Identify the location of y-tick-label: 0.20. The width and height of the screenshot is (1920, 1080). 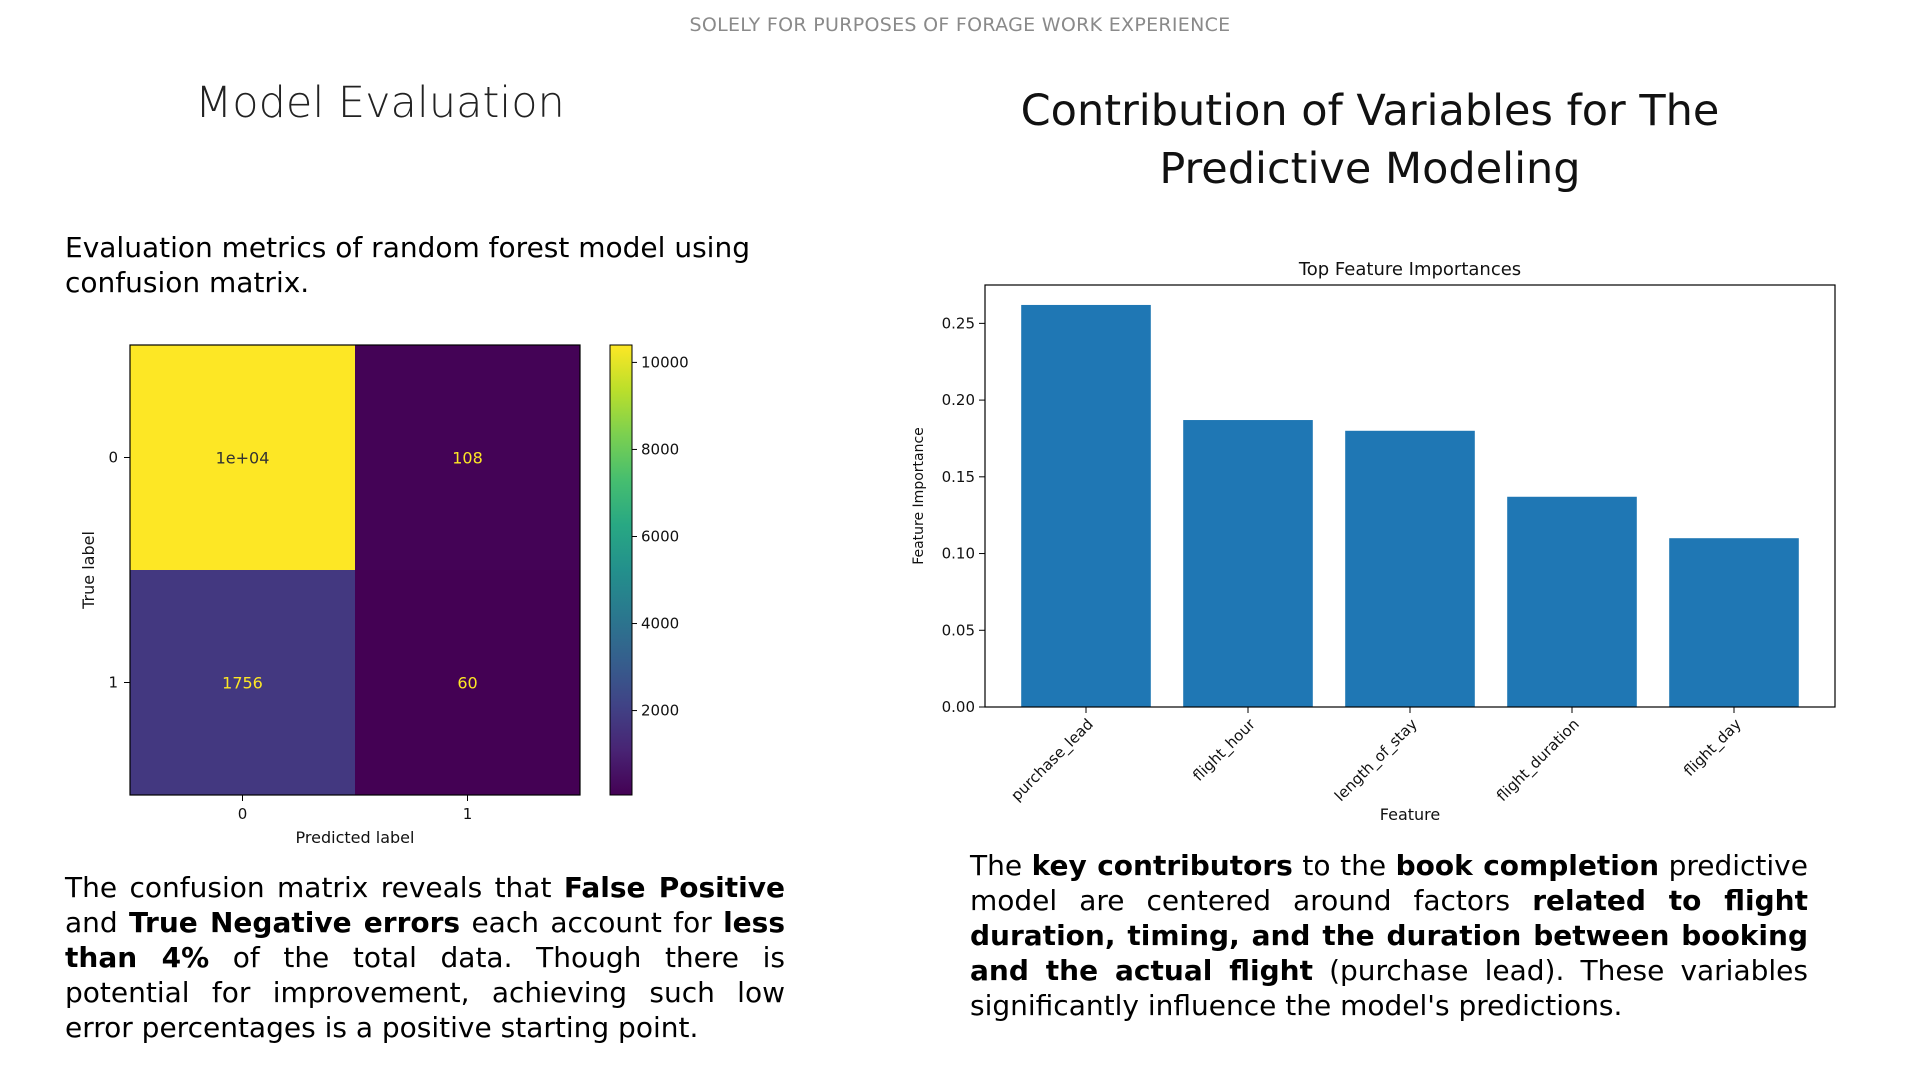
(958, 400).